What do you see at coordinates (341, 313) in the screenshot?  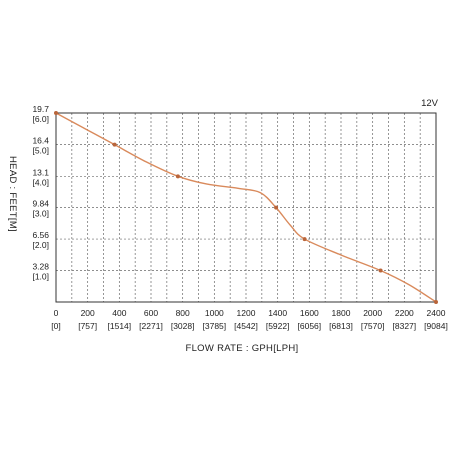 I see `x-tick-label: 1800` at bounding box center [341, 313].